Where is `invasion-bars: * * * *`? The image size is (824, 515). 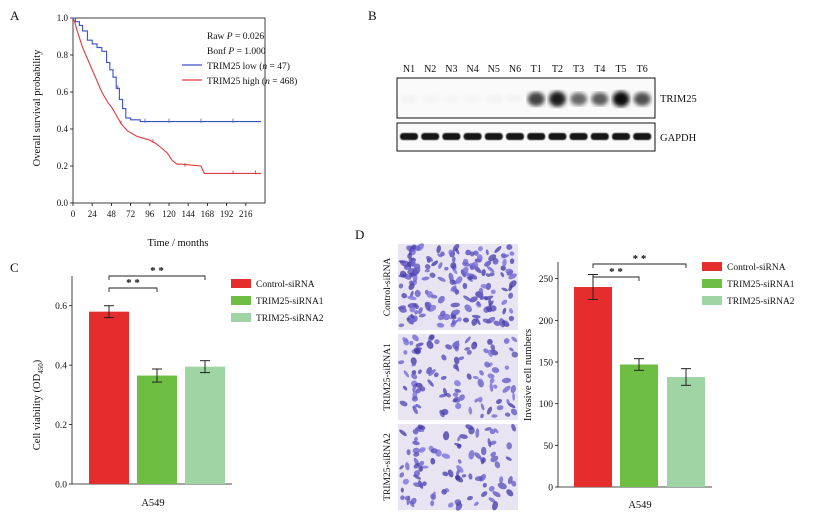
invasion-bars: * * * * is located at coordinates (639, 370).